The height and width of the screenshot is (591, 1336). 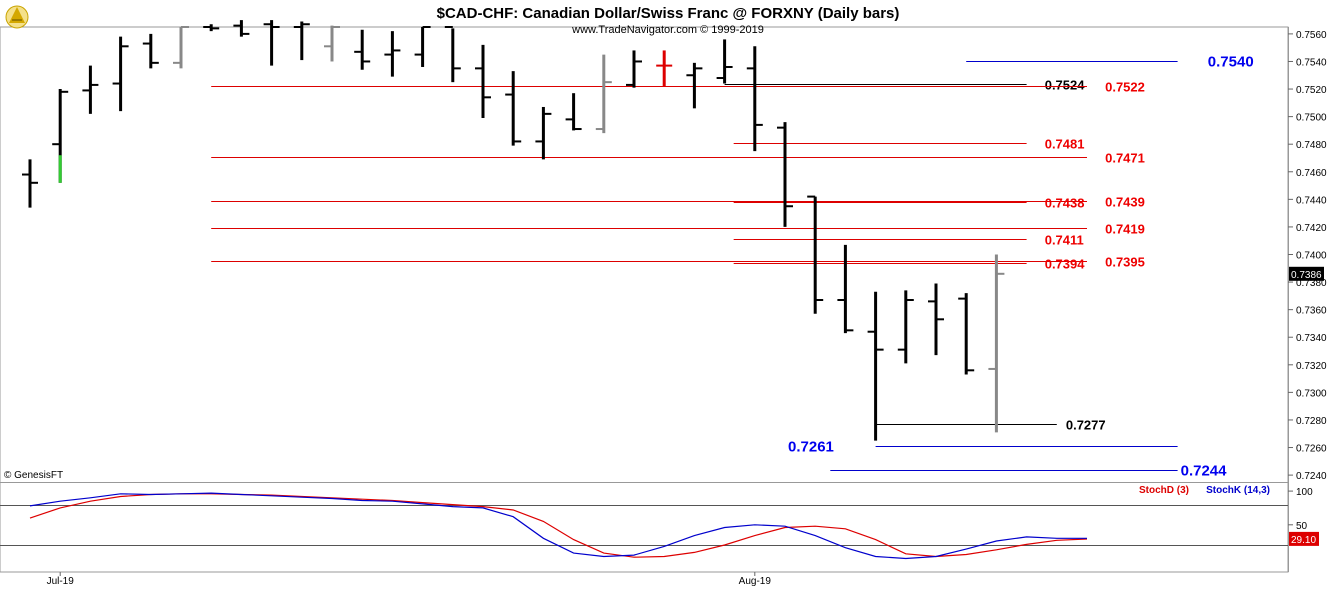 I want to click on level-label: 0.7471, so click(x=1125, y=158).